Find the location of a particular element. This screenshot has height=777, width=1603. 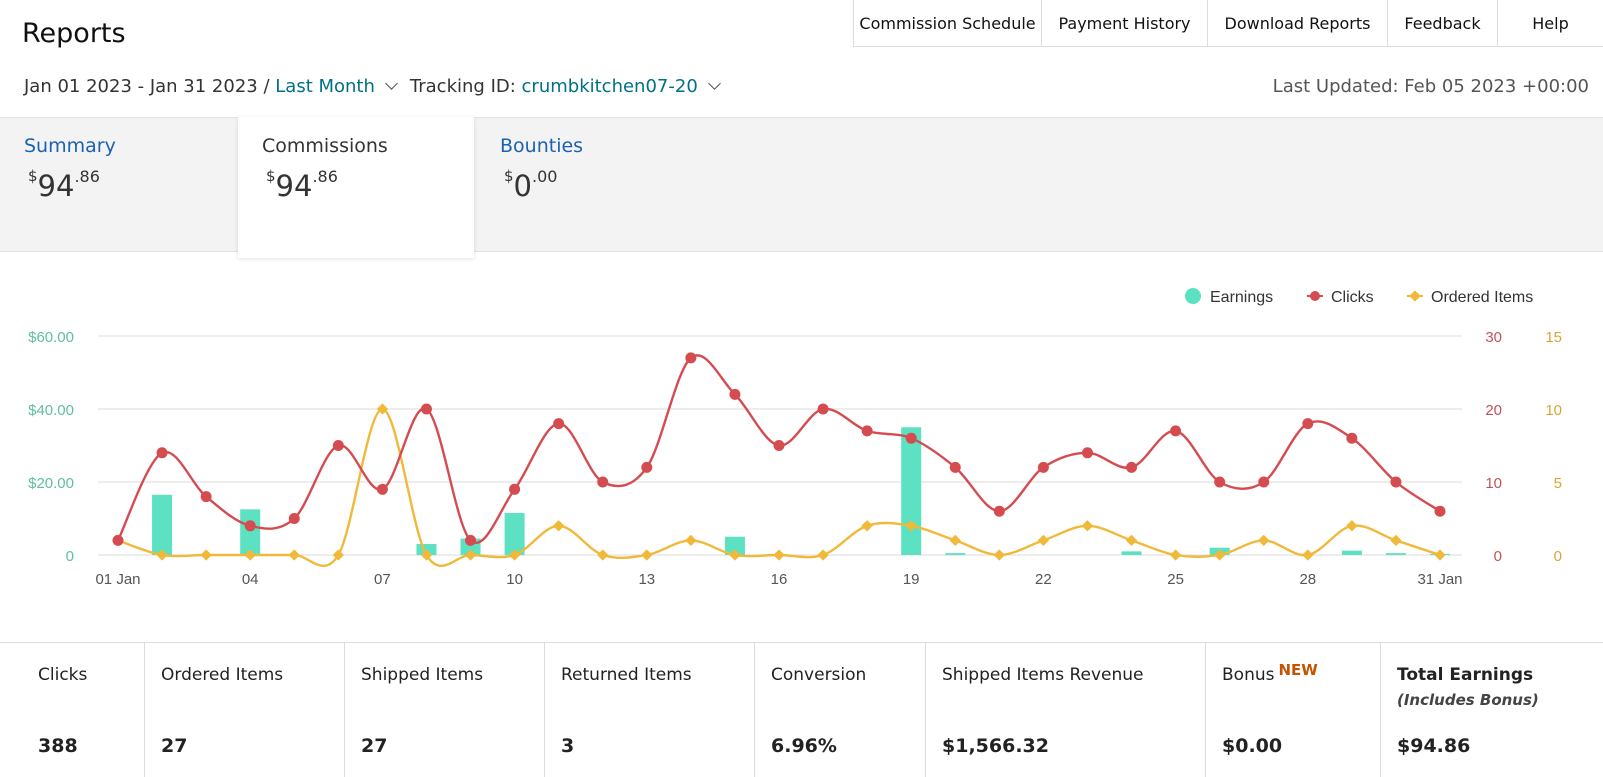

payment-history-link: Payment History is located at coordinates (1125, 23).